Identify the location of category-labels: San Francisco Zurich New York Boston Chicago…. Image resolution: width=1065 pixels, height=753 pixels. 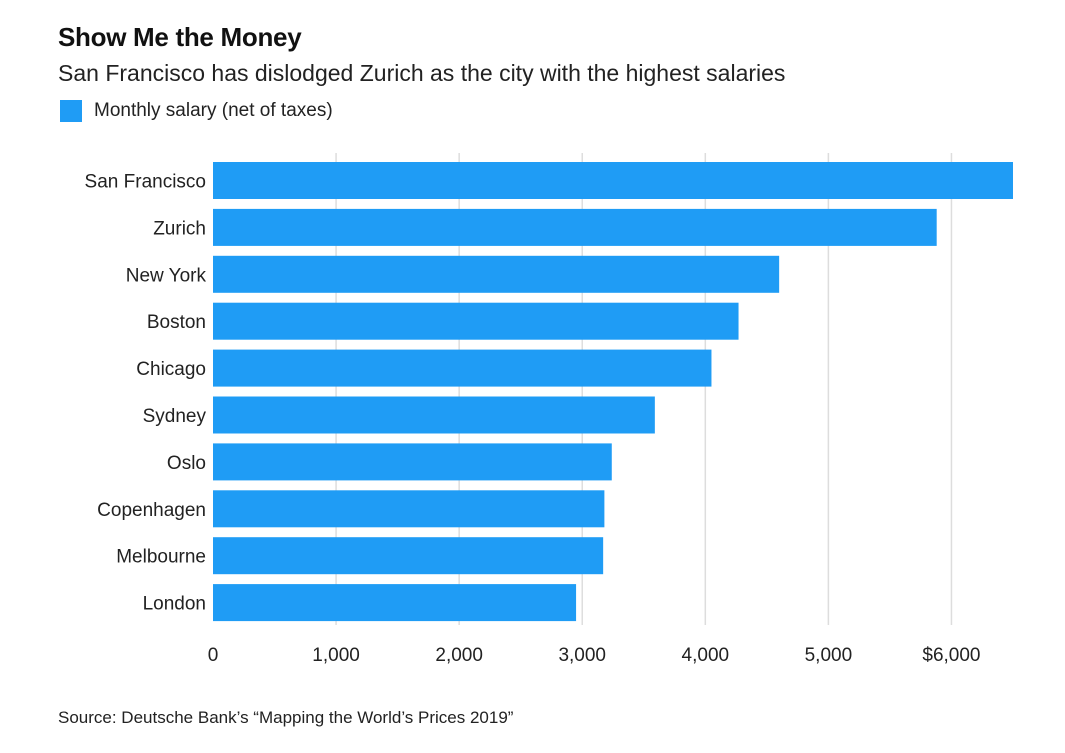
(146, 393).